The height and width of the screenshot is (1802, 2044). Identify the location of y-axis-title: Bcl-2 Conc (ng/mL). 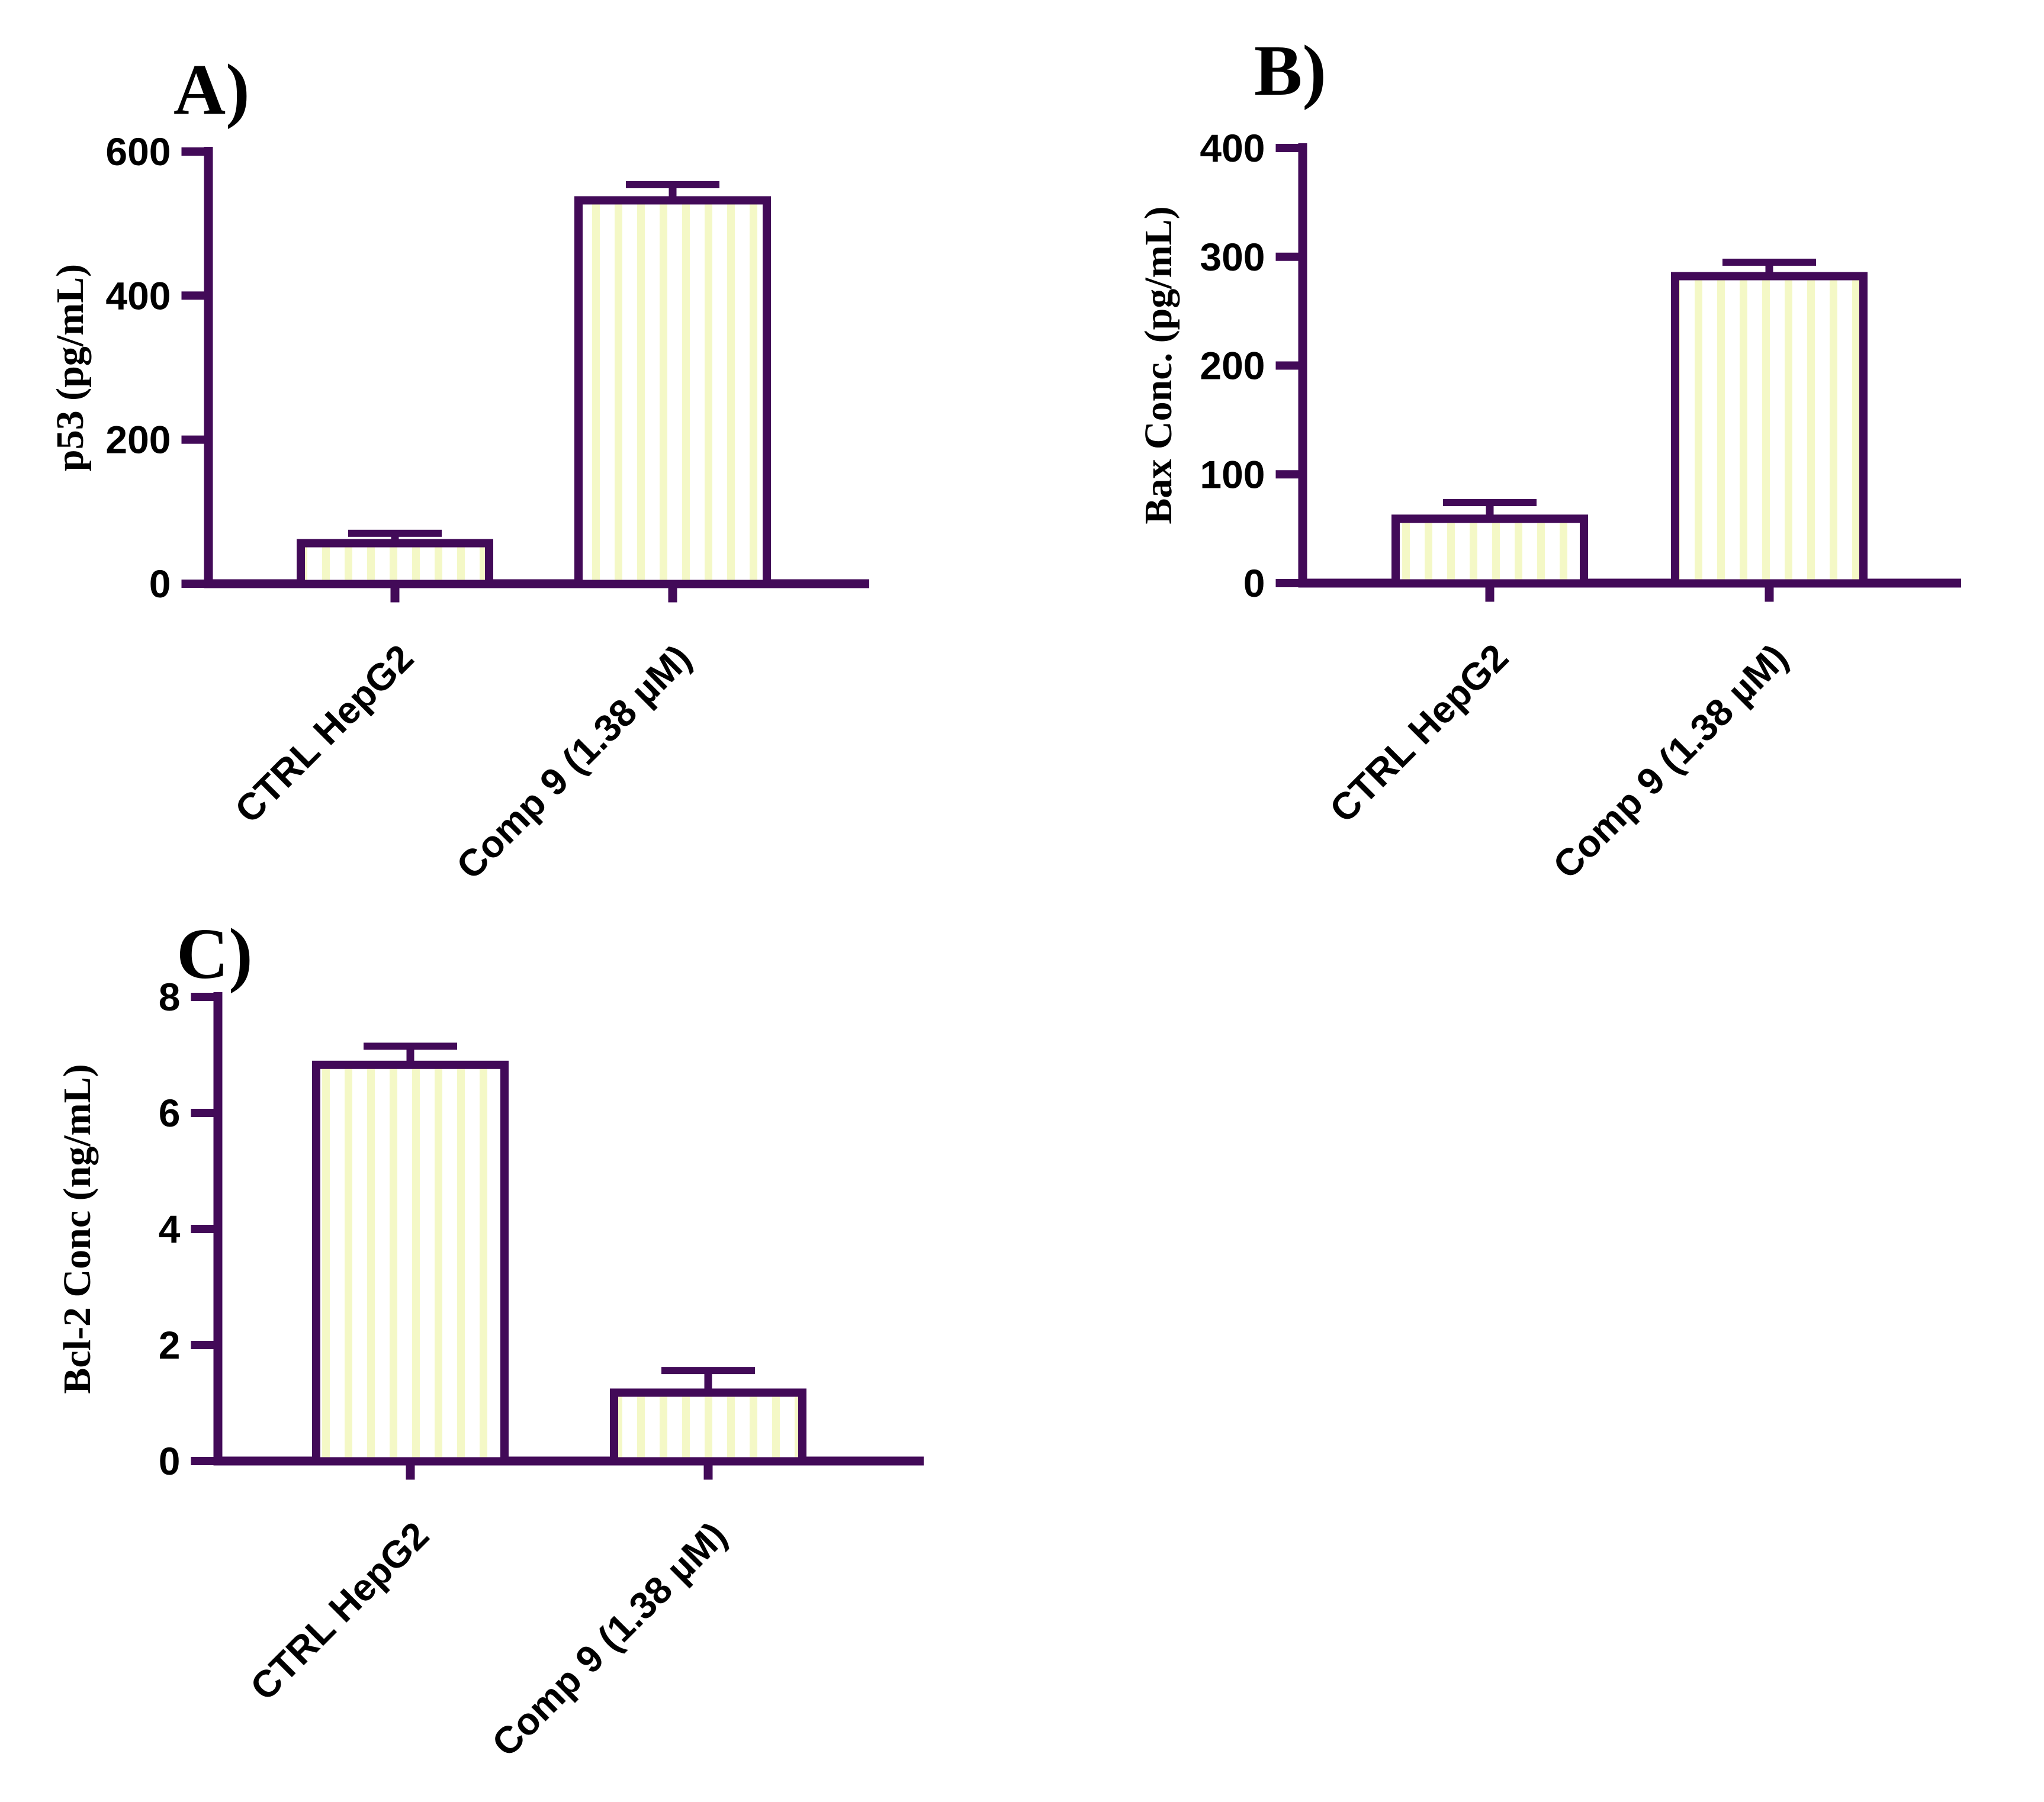
(77, 1229).